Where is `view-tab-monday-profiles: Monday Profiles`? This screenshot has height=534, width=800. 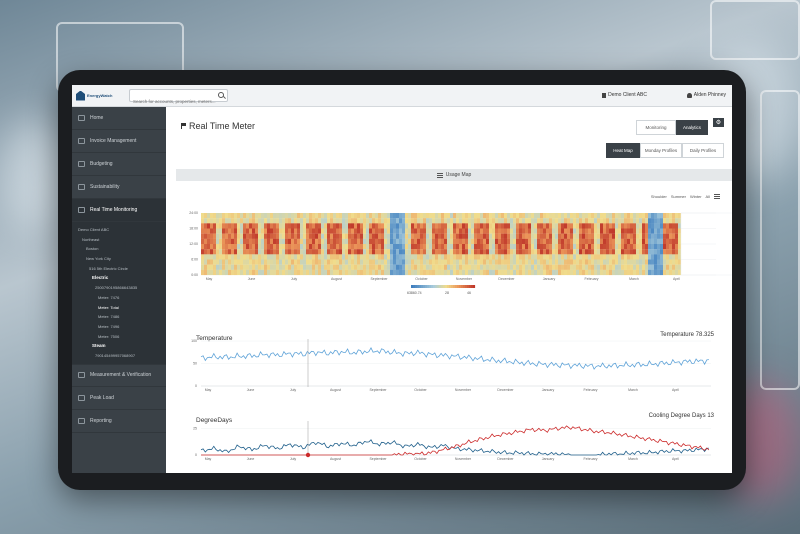 view-tab-monday-profiles: Monday Profiles is located at coordinates (661, 150).